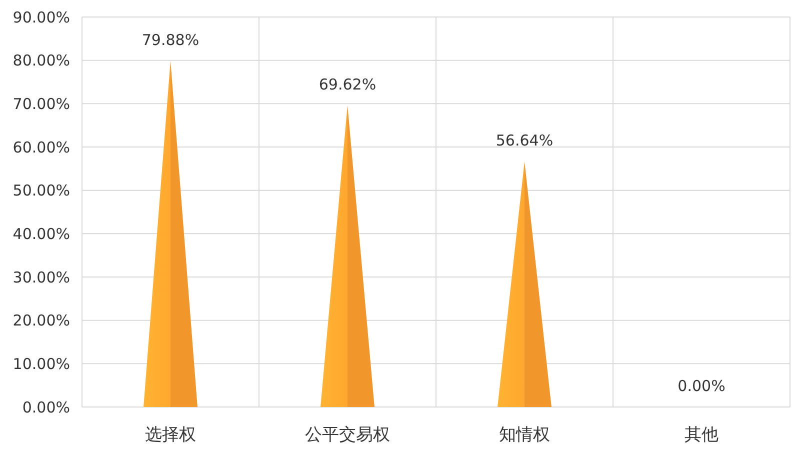  Describe the element at coordinates (41, 17) in the screenshot. I see `y-tick-label: 90.00%` at that location.